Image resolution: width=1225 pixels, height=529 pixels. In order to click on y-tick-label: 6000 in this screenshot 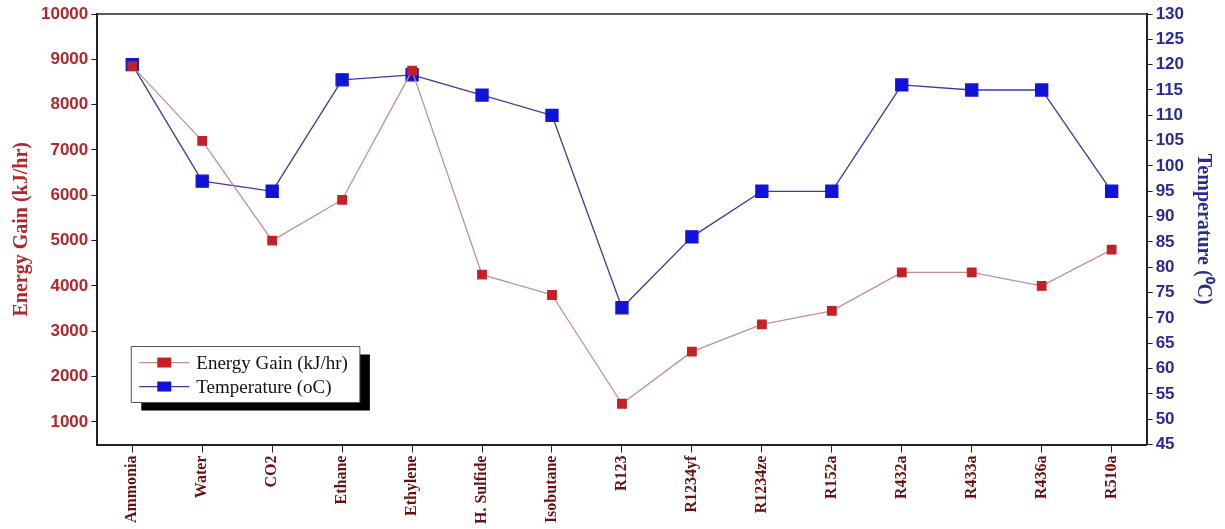, I will do `click(69, 194)`.